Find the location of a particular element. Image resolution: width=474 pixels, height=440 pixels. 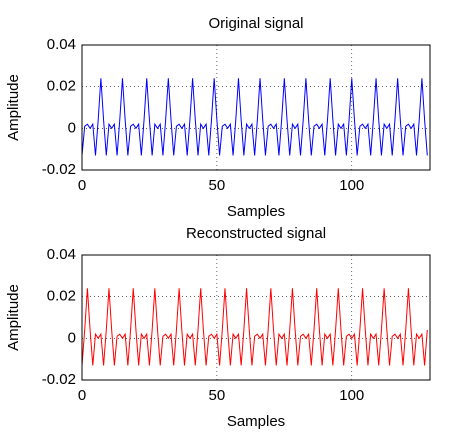

chart-title: Original signal is located at coordinates (255, 23).